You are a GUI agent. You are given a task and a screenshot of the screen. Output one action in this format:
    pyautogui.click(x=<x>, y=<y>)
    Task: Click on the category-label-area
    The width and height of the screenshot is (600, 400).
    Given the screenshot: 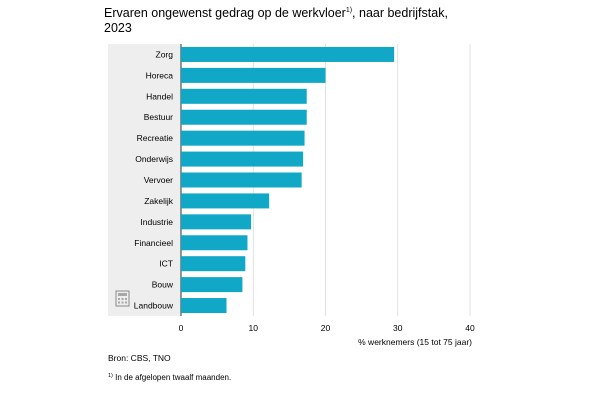 What is the action you would take?
    pyautogui.click(x=144, y=180)
    